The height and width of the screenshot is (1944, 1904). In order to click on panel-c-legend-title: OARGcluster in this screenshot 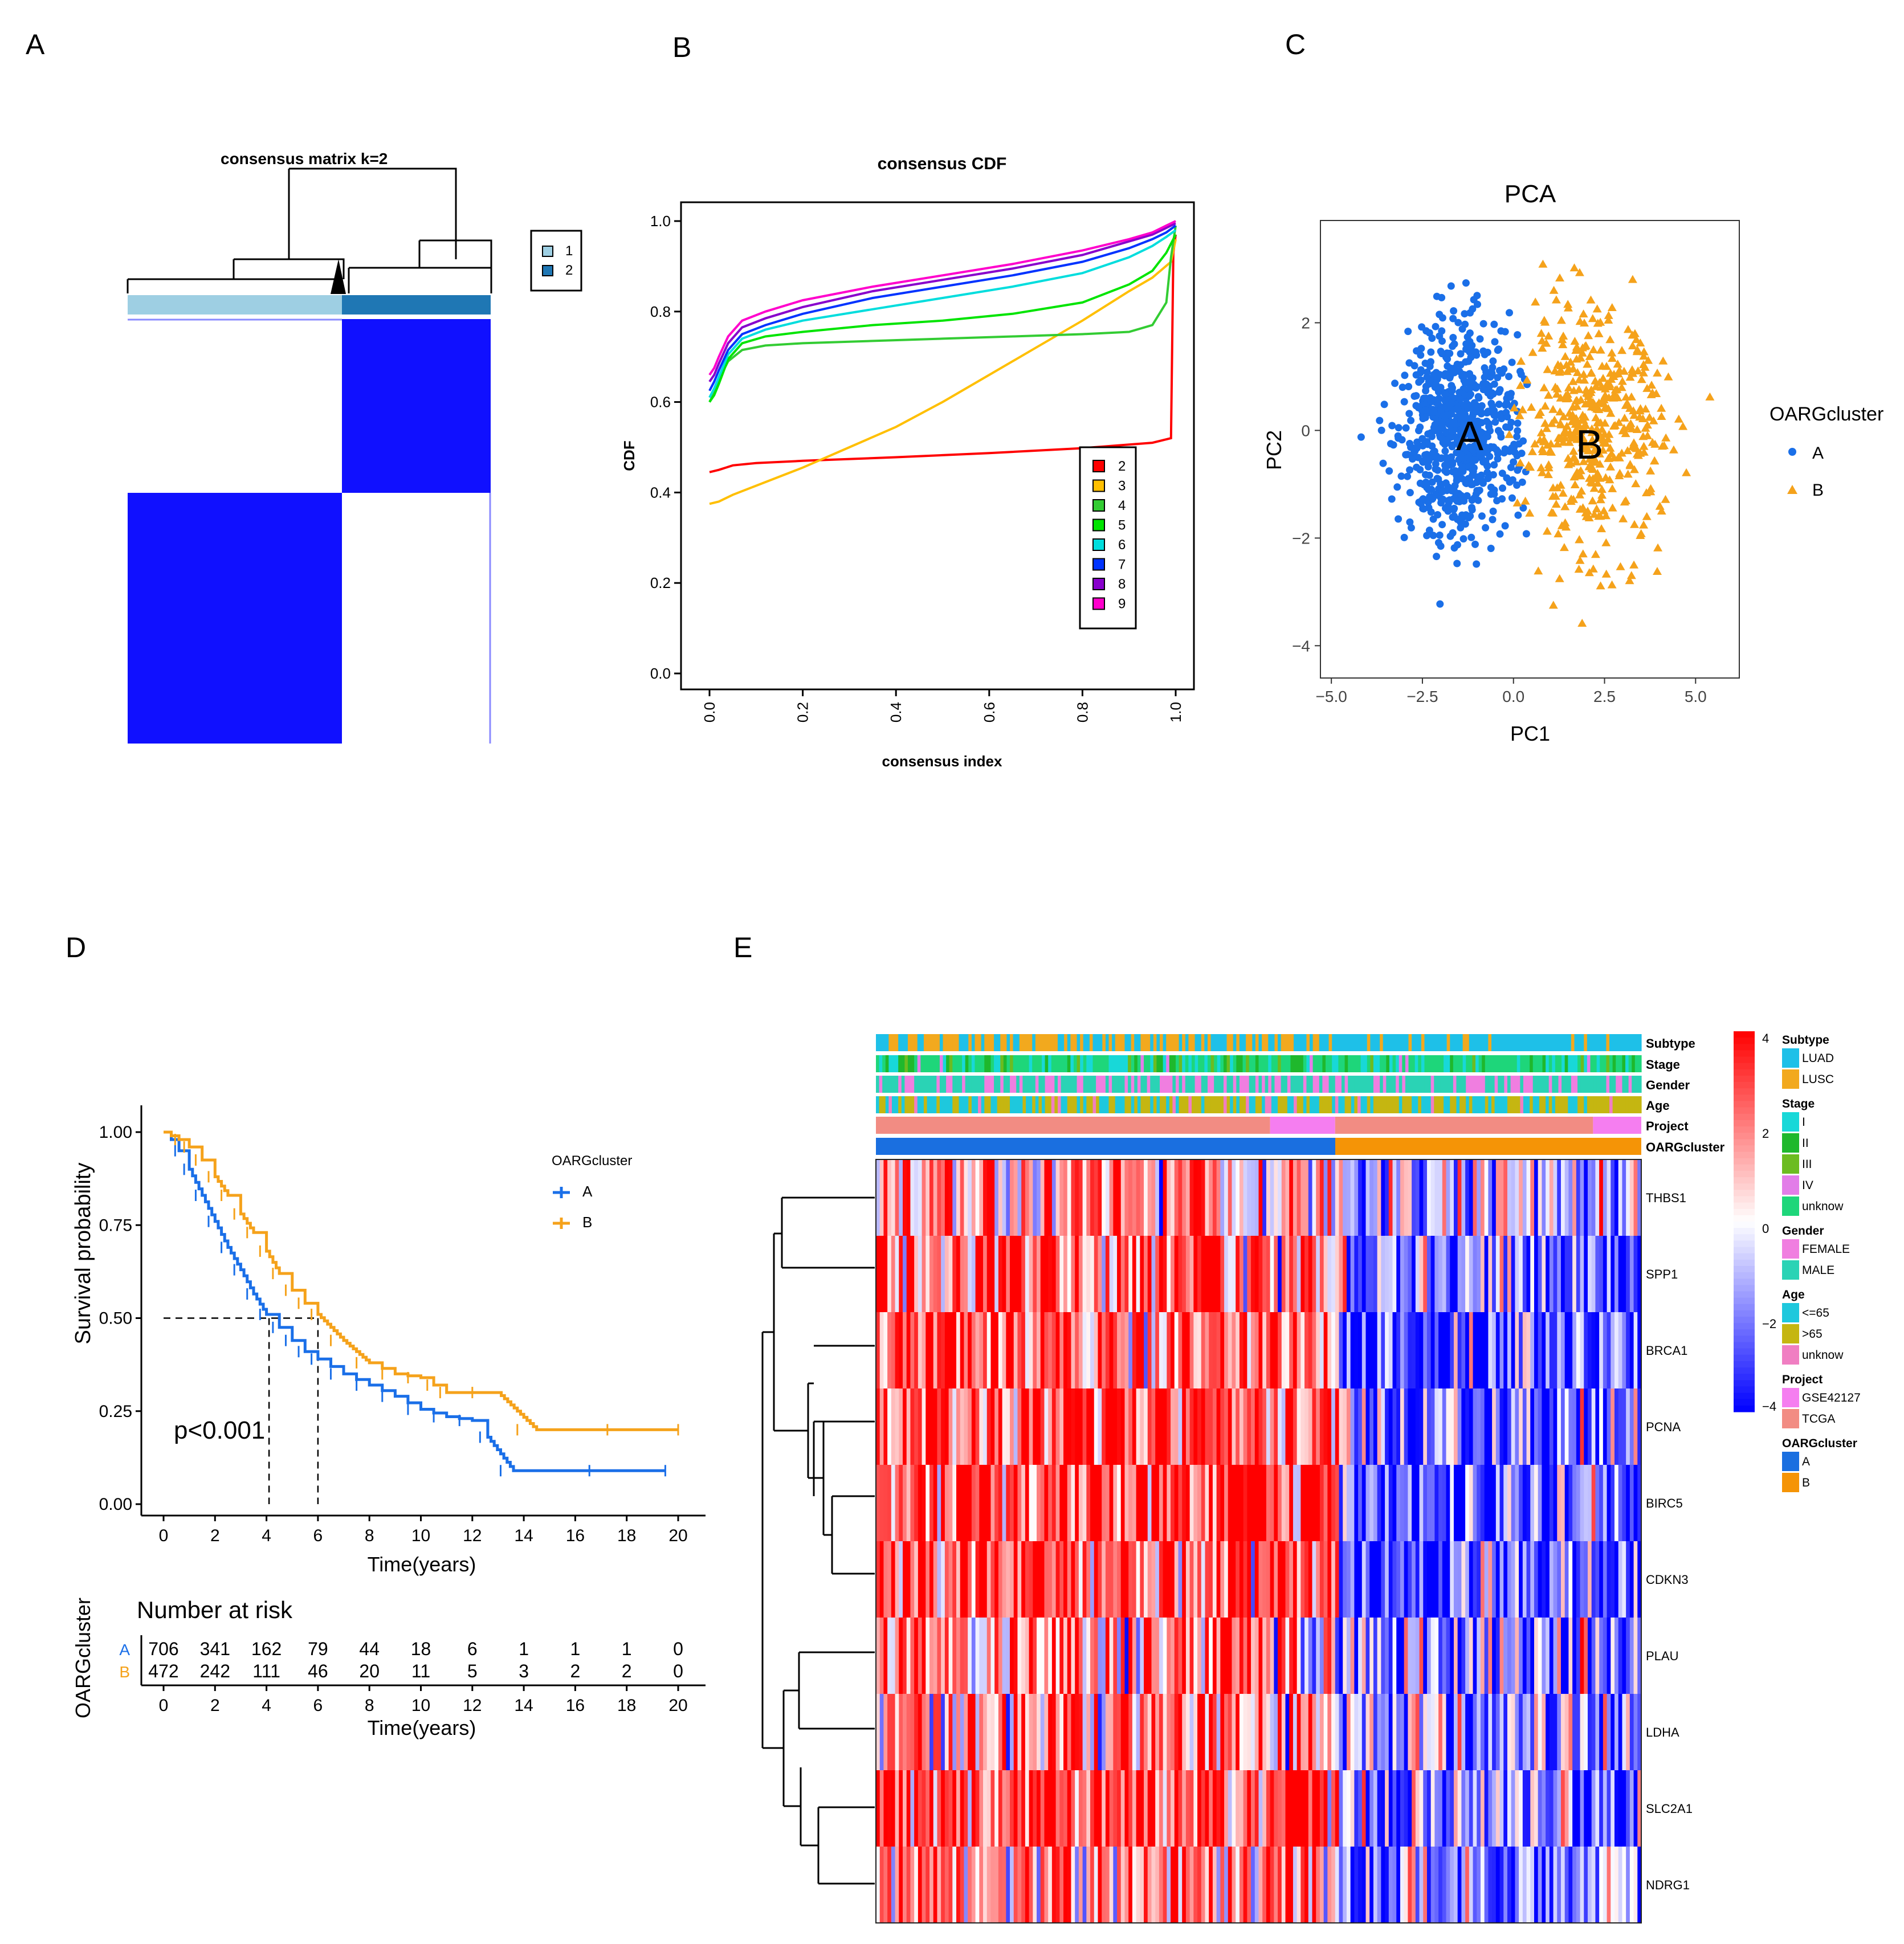, I will do `click(1826, 414)`.